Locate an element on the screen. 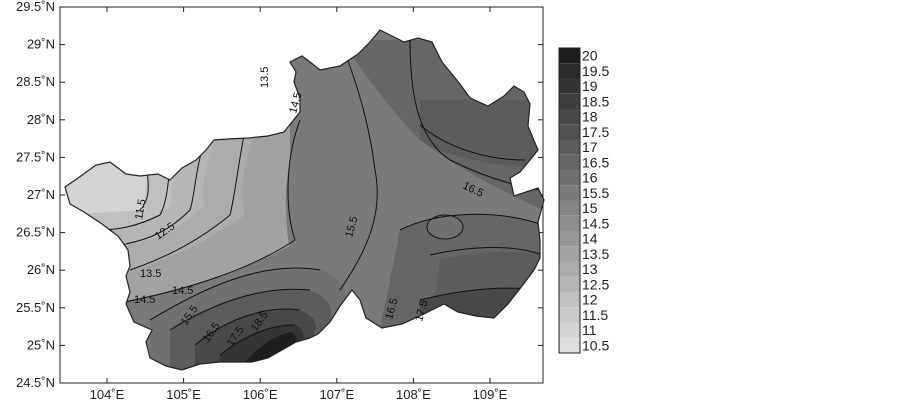 This screenshot has width=903, height=402. closed-contour is located at coordinates (445, 227).